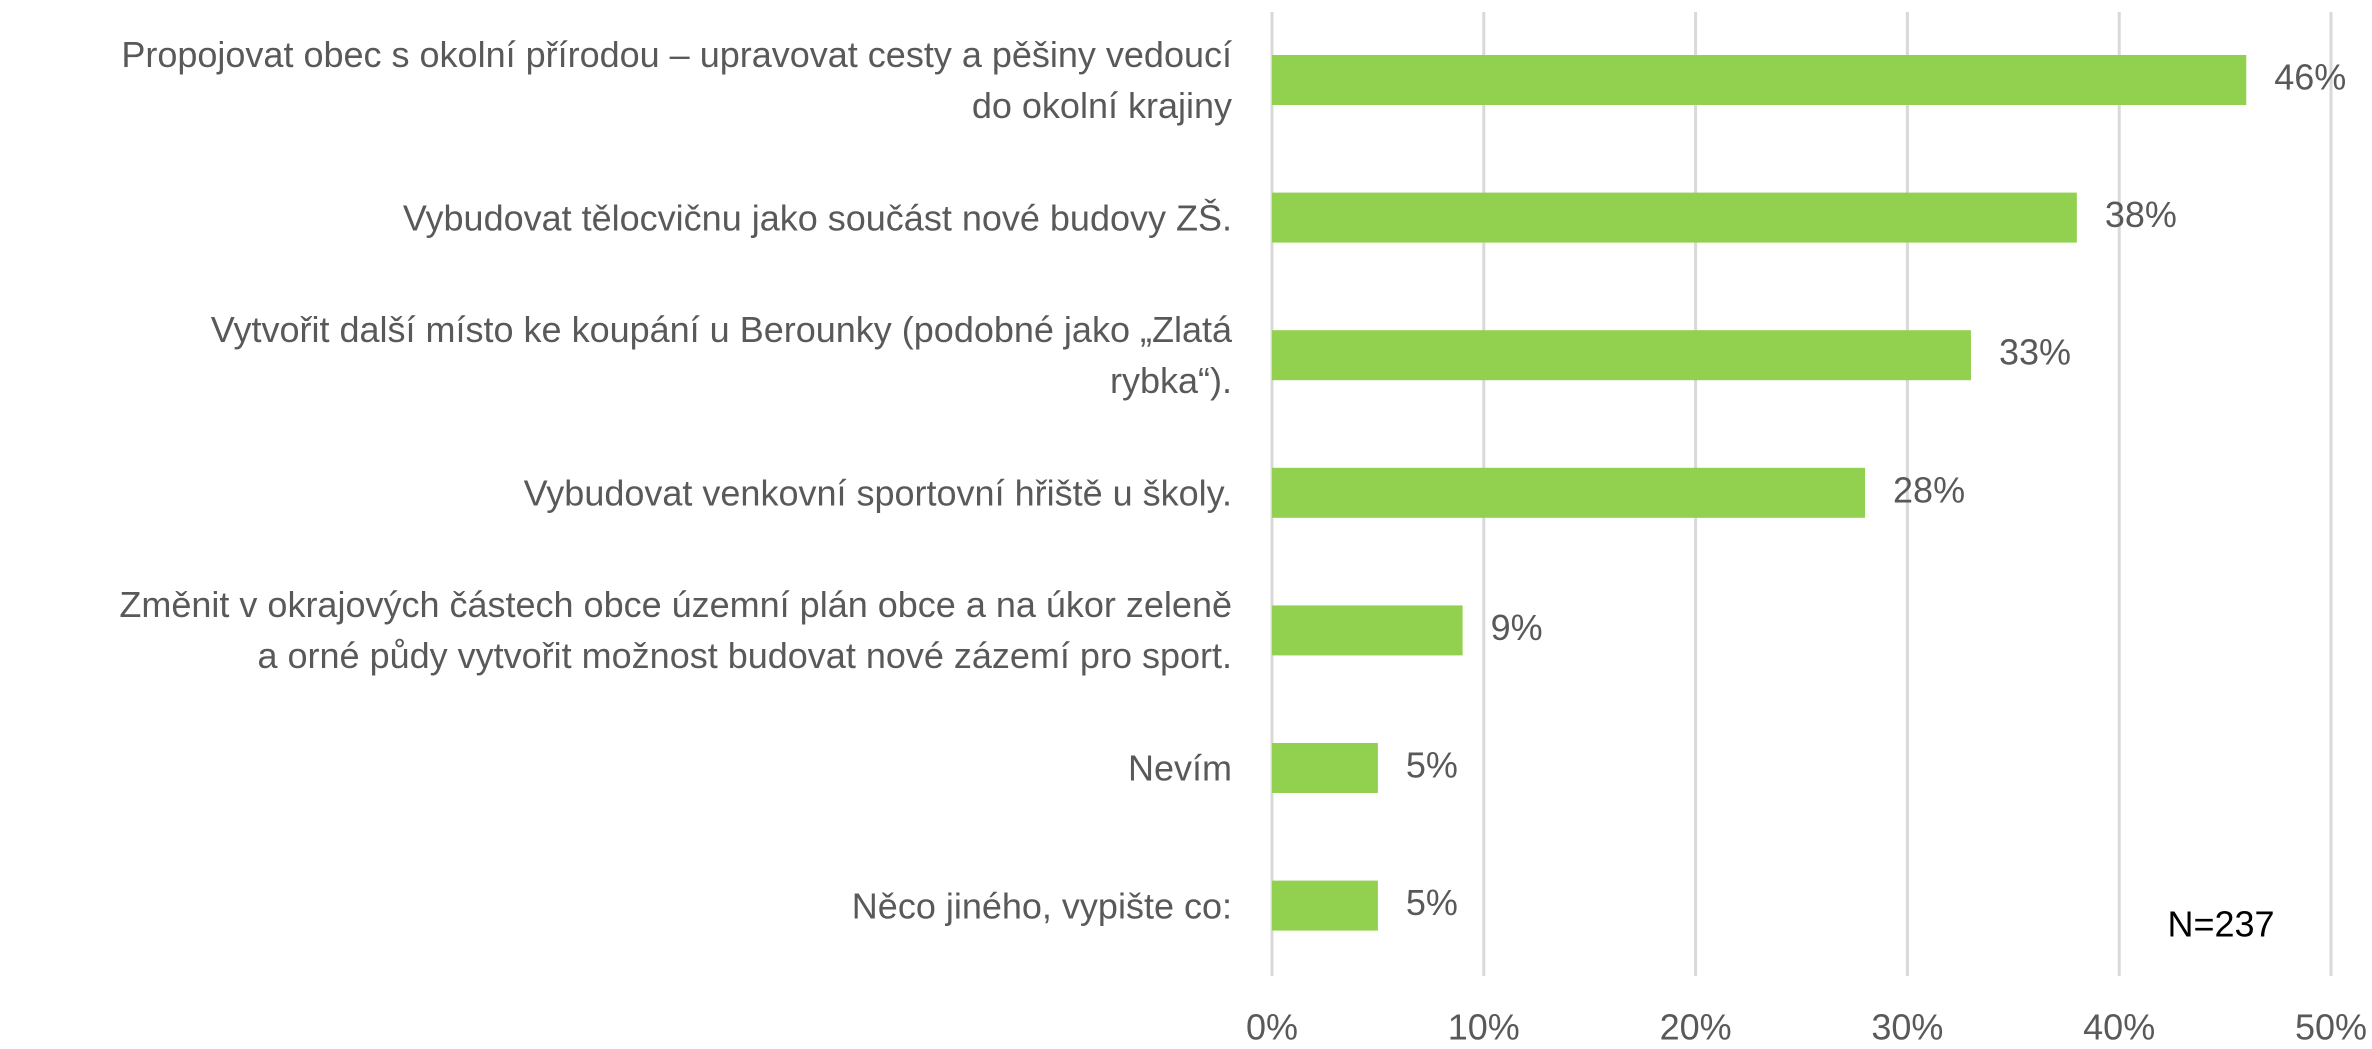 The height and width of the screenshot is (1049, 2372). I want to click on category-label: Nevím, so click(1179, 768).